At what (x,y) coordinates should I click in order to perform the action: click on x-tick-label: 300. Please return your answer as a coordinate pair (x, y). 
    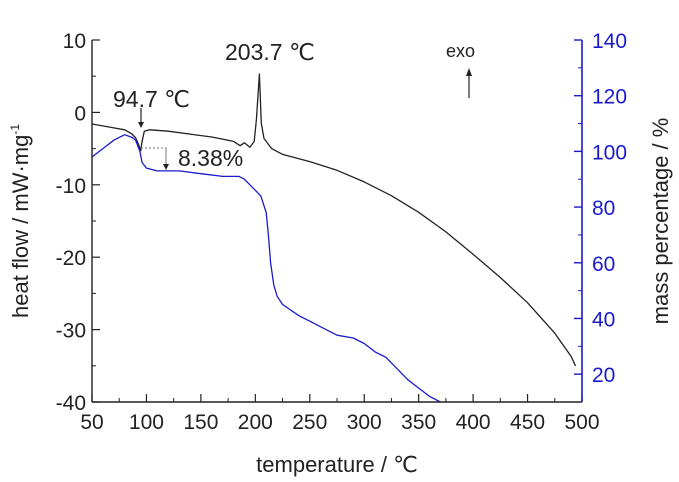
    Looking at the image, I should click on (364, 422).